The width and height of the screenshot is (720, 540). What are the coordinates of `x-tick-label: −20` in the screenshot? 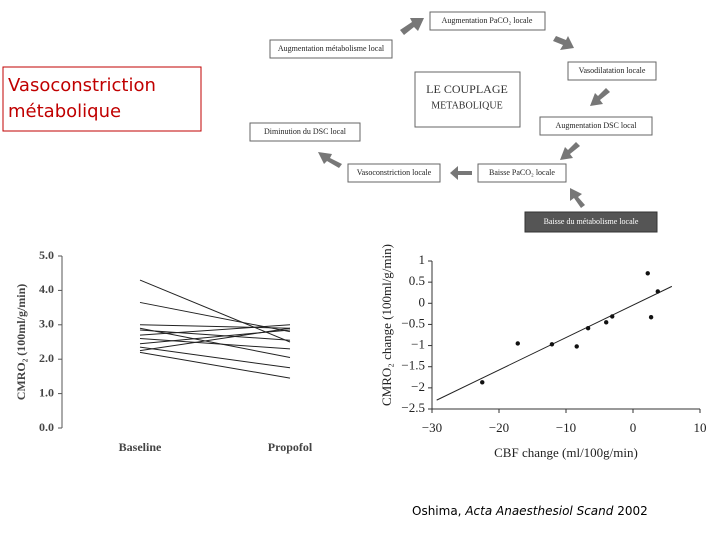 It's located at (499, 427).